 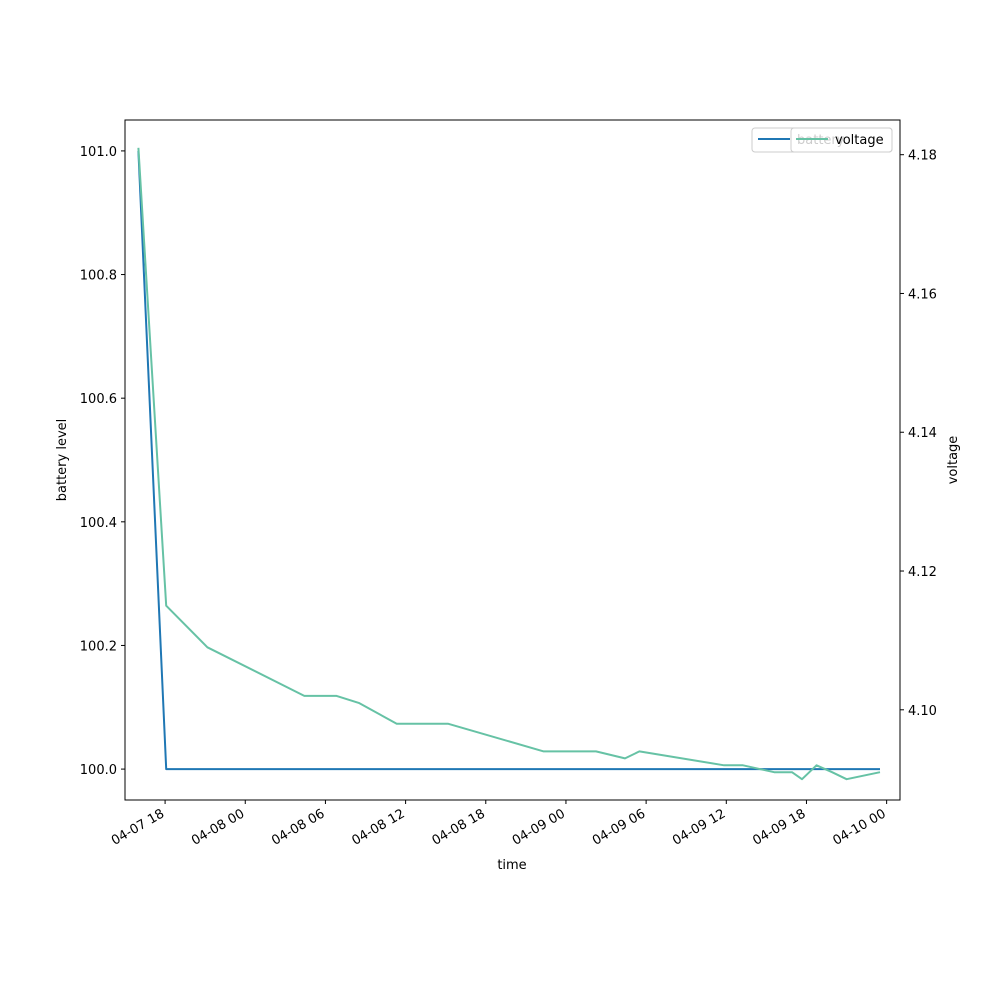 I want to click on x-tick-label: 04-09 00, so click(x=539, y=827).